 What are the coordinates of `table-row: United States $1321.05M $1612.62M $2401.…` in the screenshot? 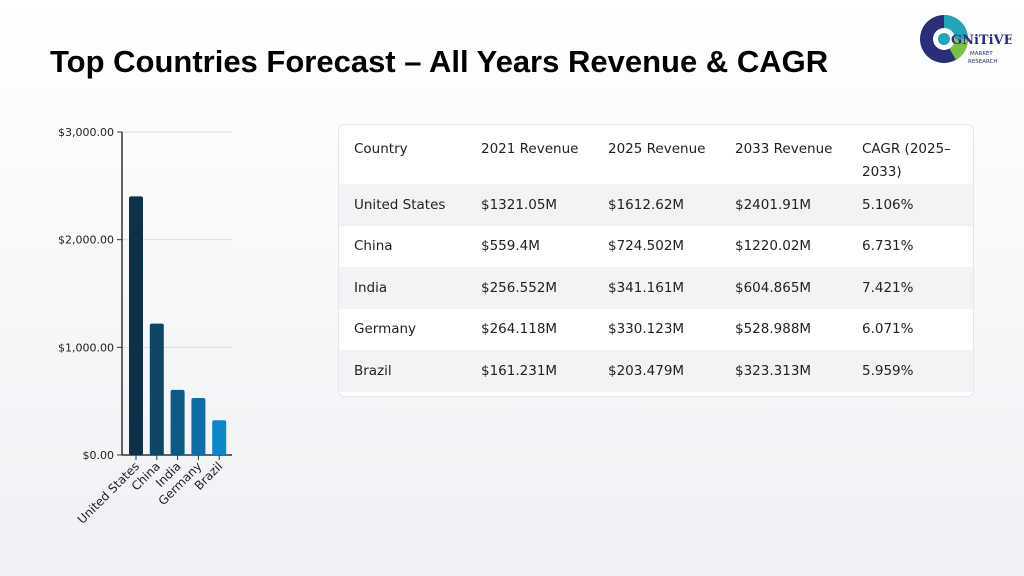 It's located at (656, 205).